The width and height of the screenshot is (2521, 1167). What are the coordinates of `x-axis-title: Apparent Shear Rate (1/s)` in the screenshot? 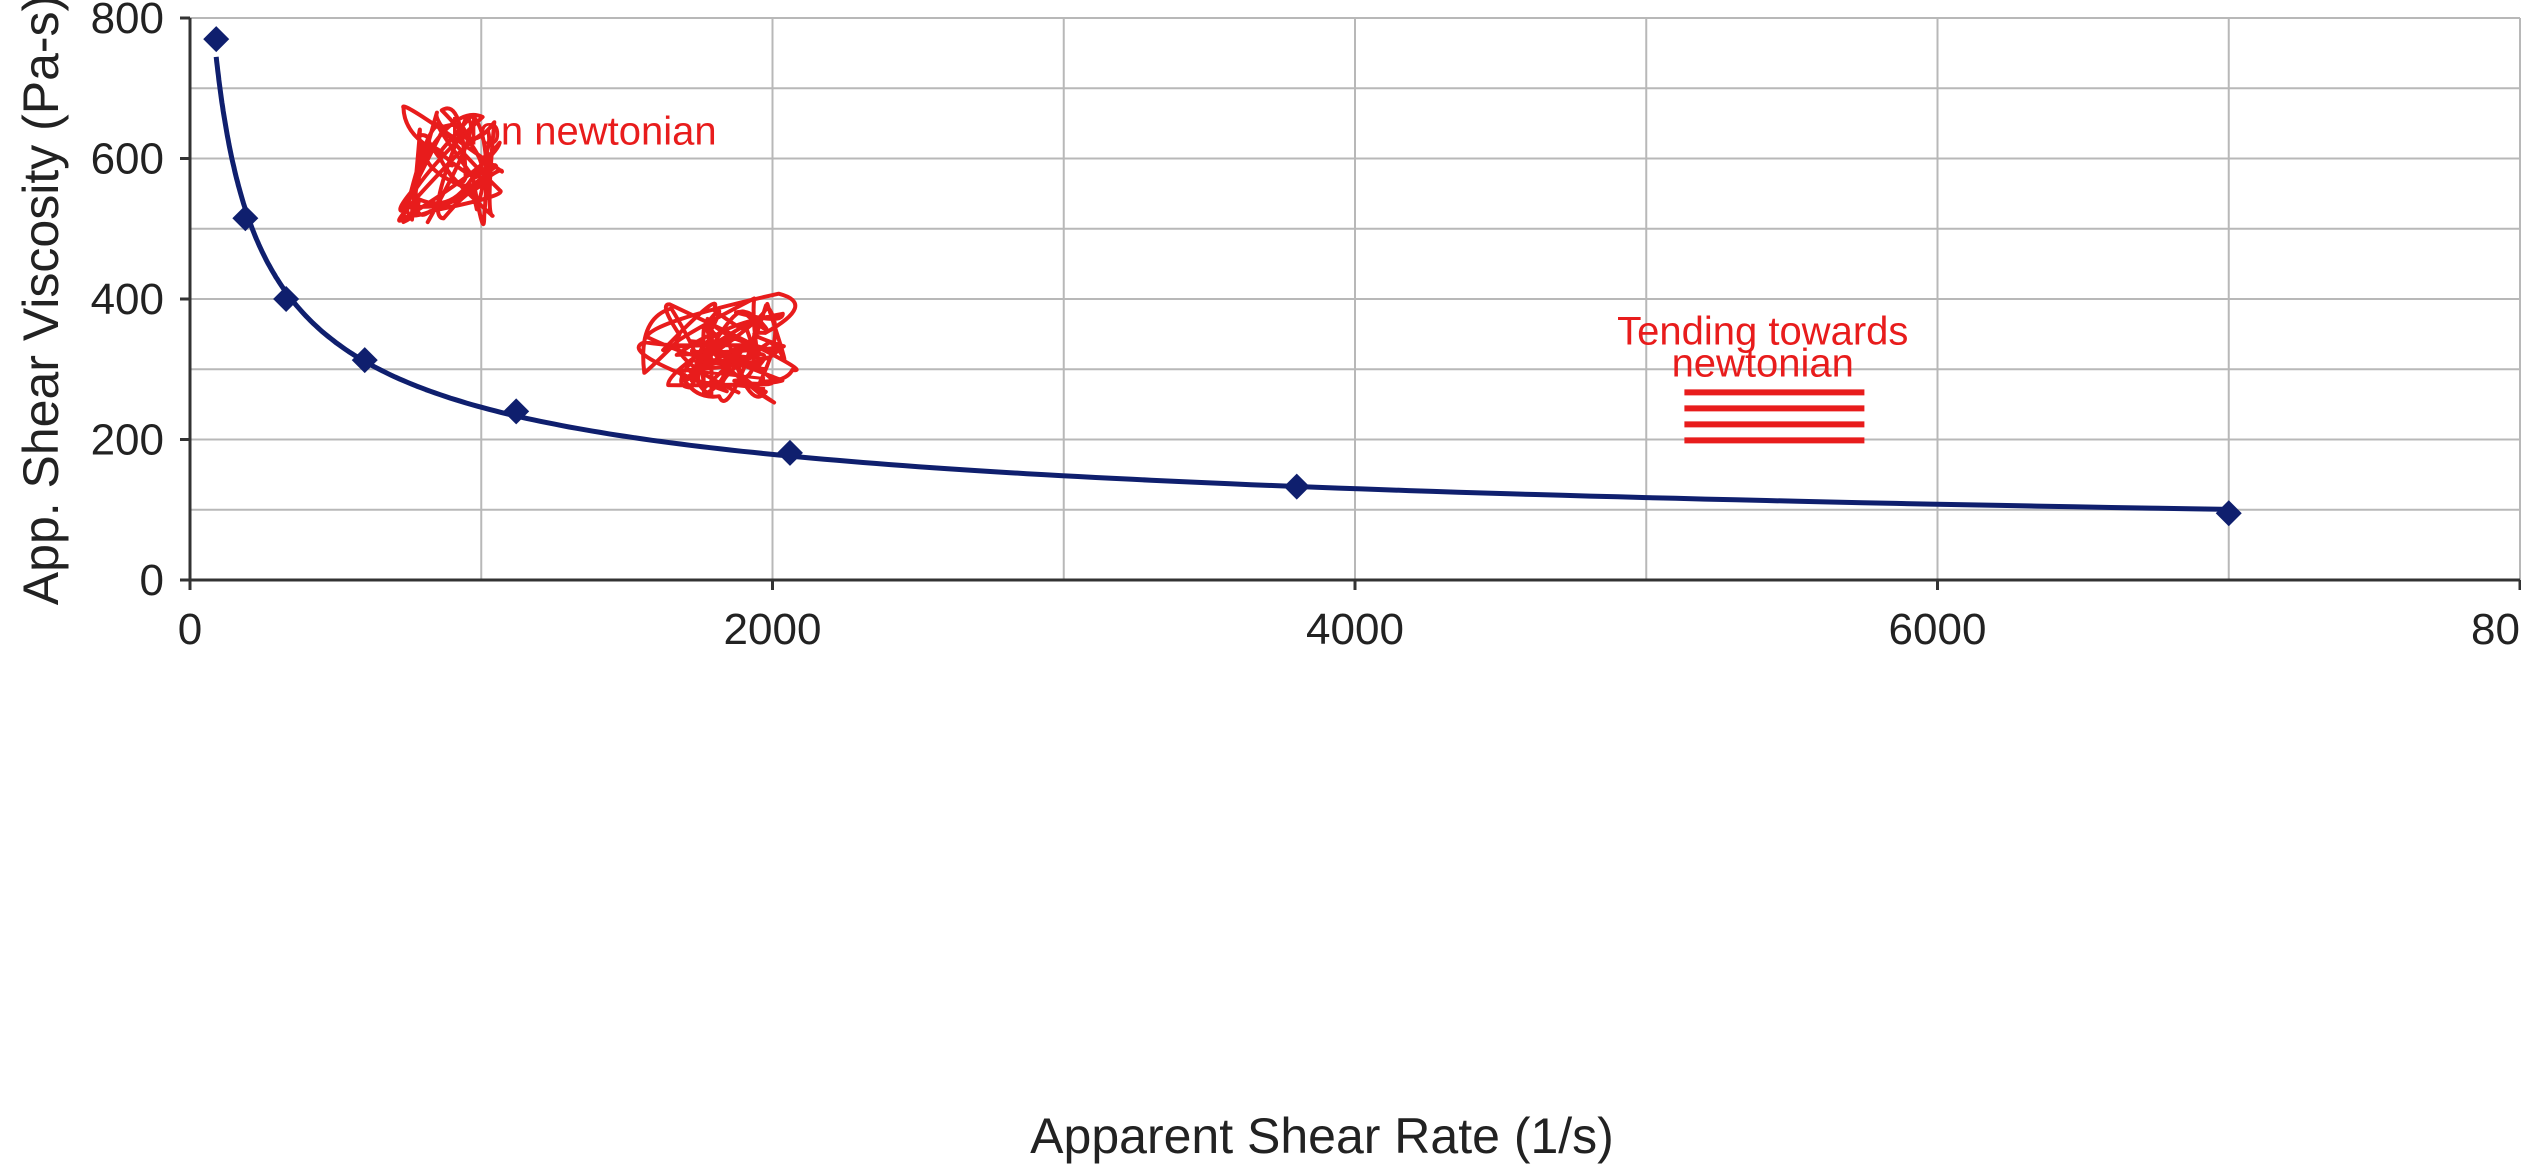 It's located at (1322, 1136).